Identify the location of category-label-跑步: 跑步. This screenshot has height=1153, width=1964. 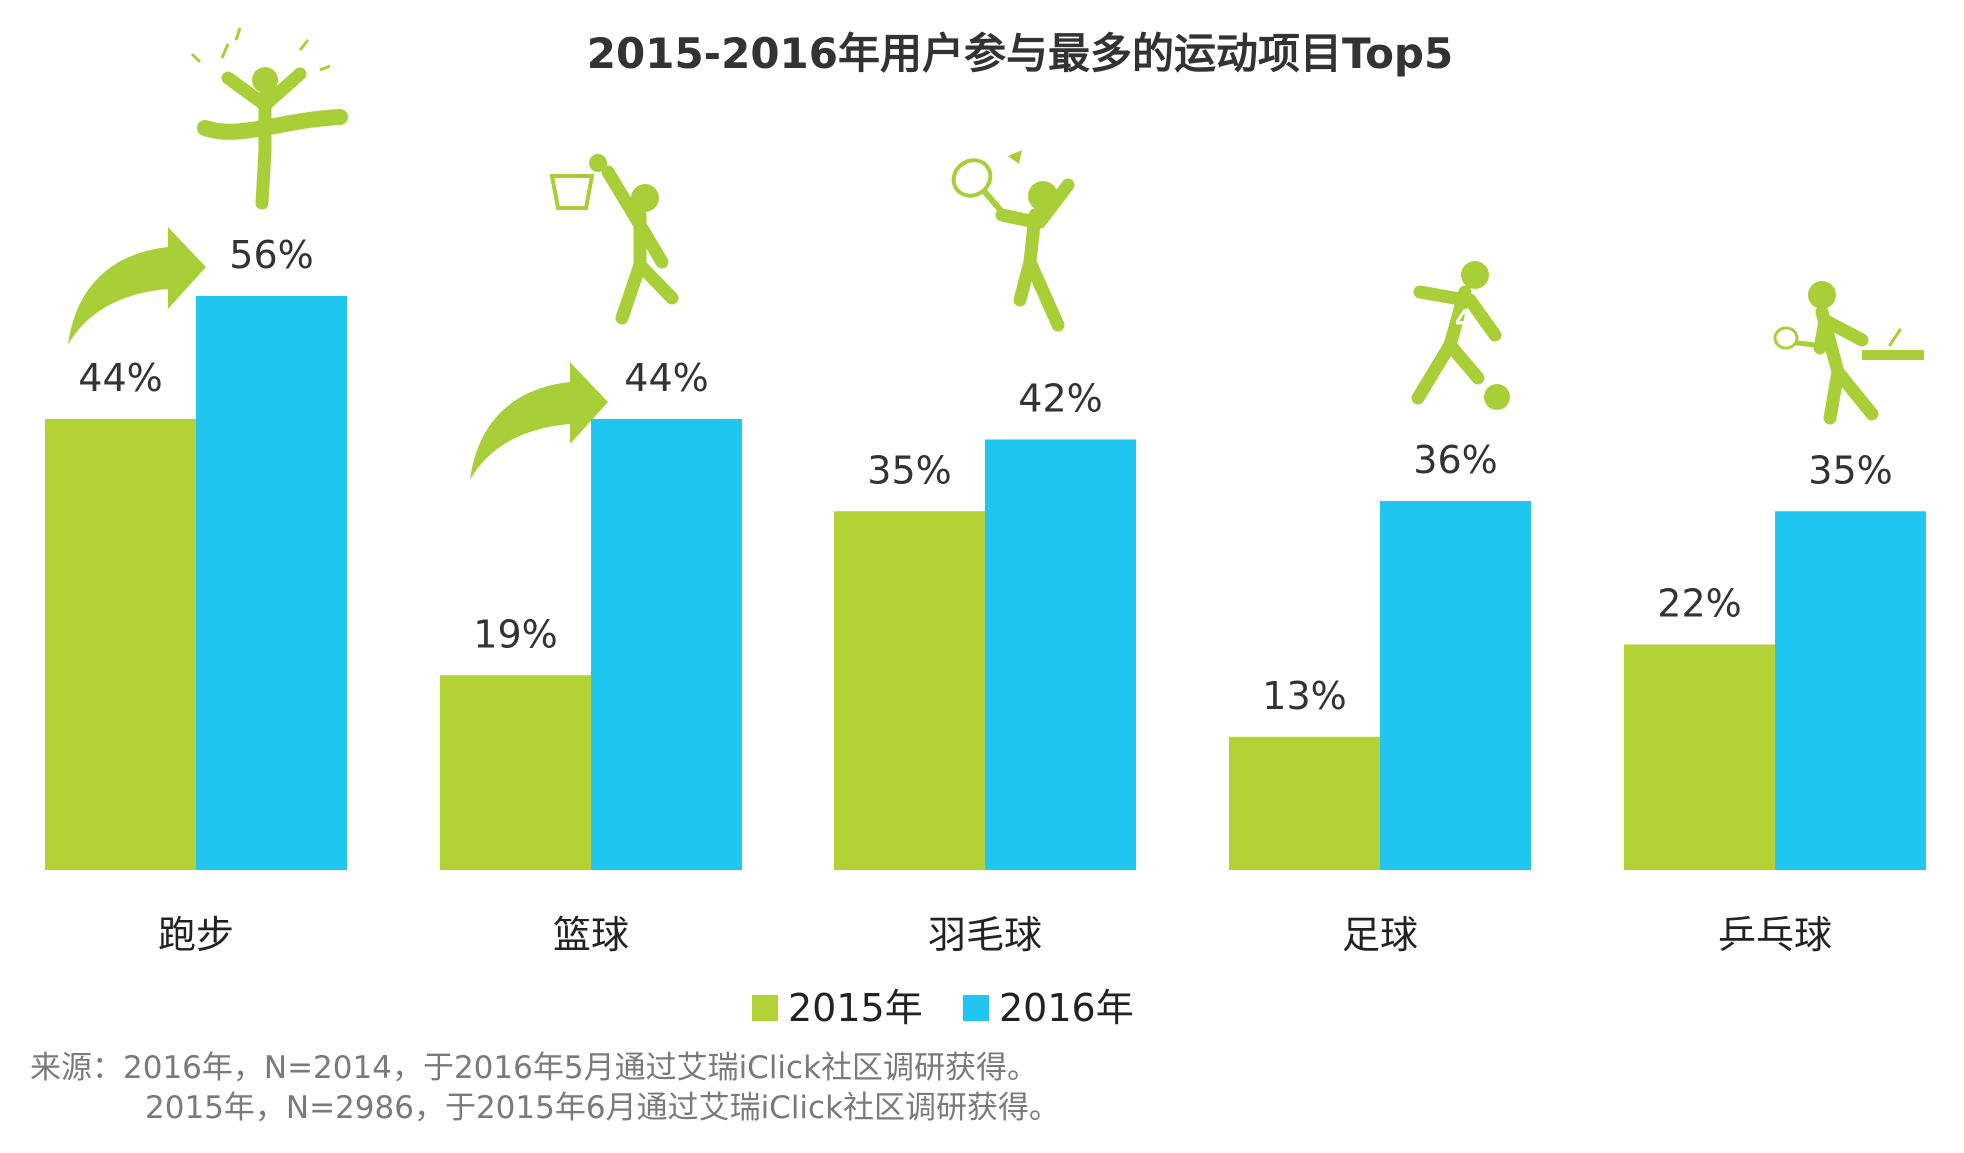
(196, 935).